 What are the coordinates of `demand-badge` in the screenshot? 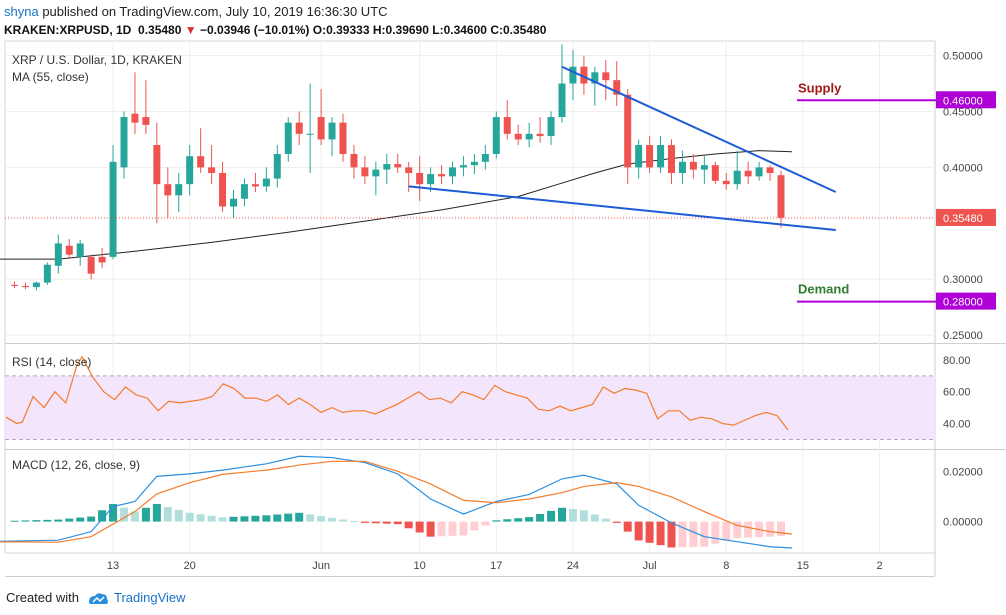 It's located at (966, 301).